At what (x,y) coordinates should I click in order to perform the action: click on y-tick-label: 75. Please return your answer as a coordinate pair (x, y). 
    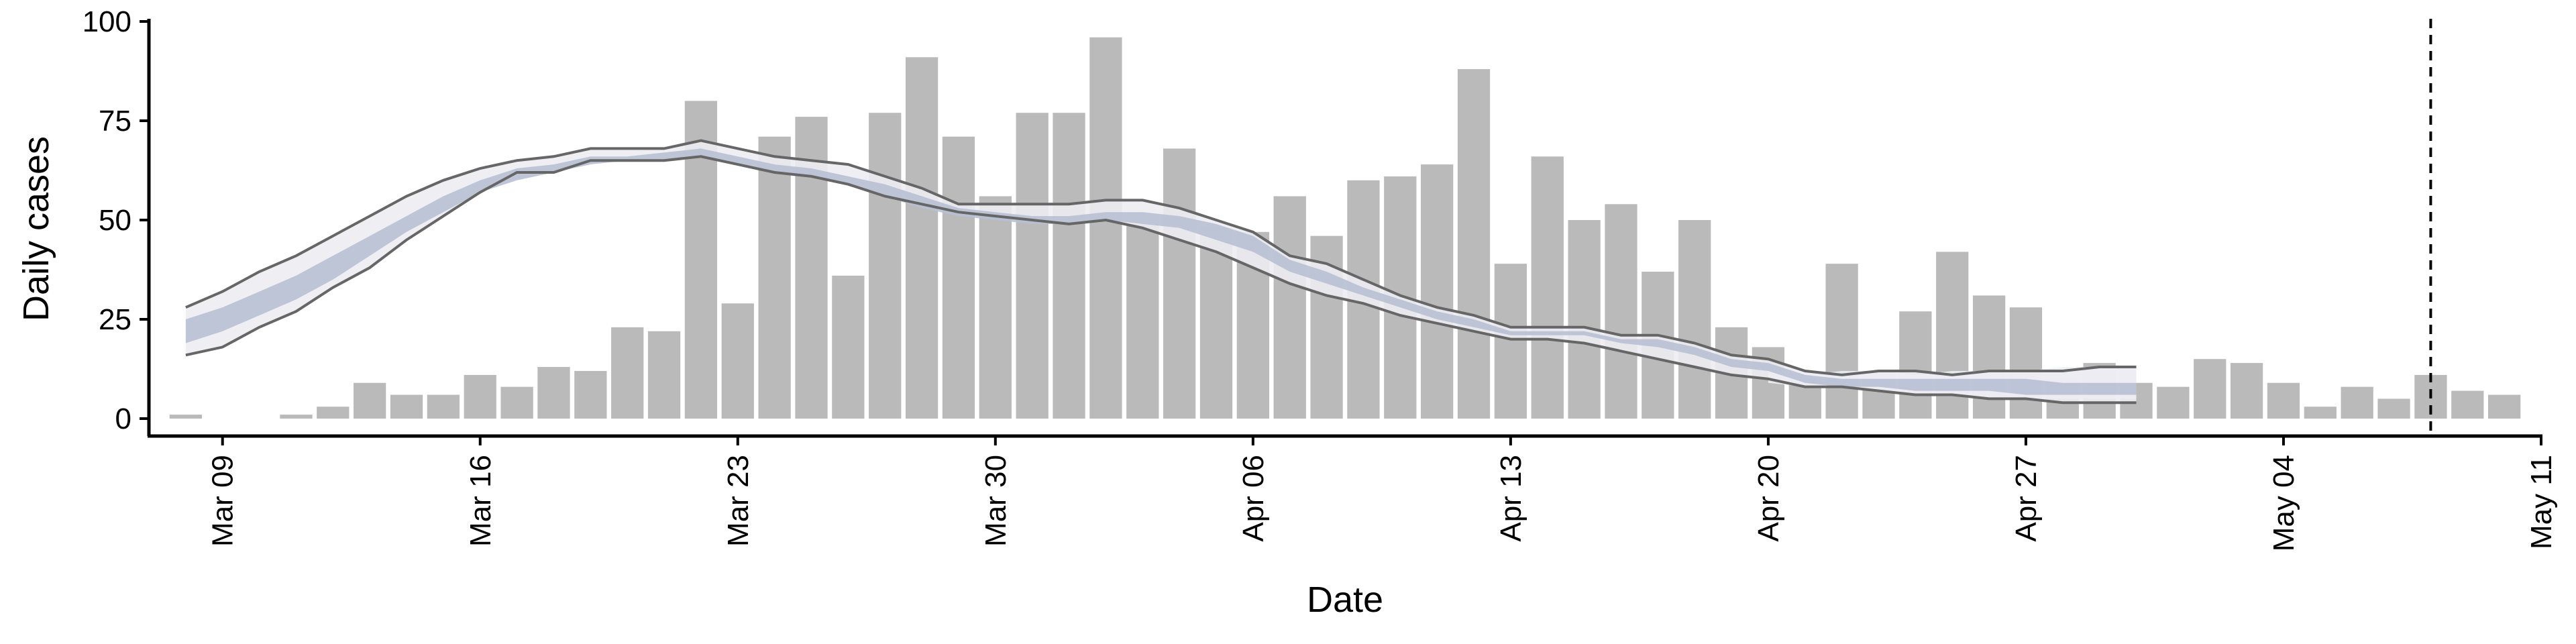
    Looking at the image, I should click on (115, 121).